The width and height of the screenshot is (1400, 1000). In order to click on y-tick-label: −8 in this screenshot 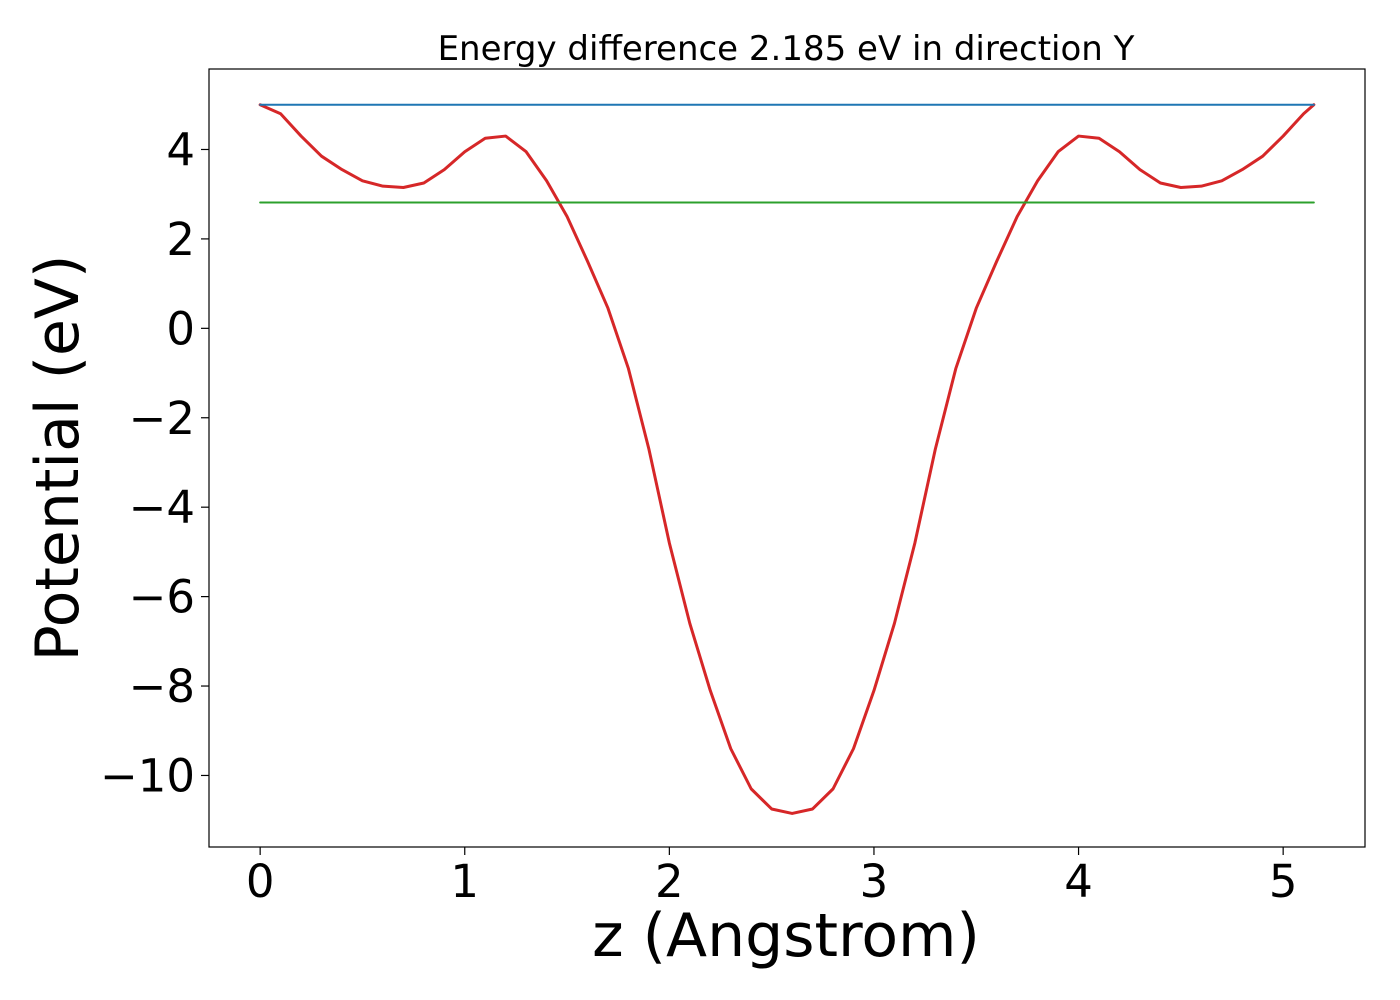, I will do `click(162, 686)`.